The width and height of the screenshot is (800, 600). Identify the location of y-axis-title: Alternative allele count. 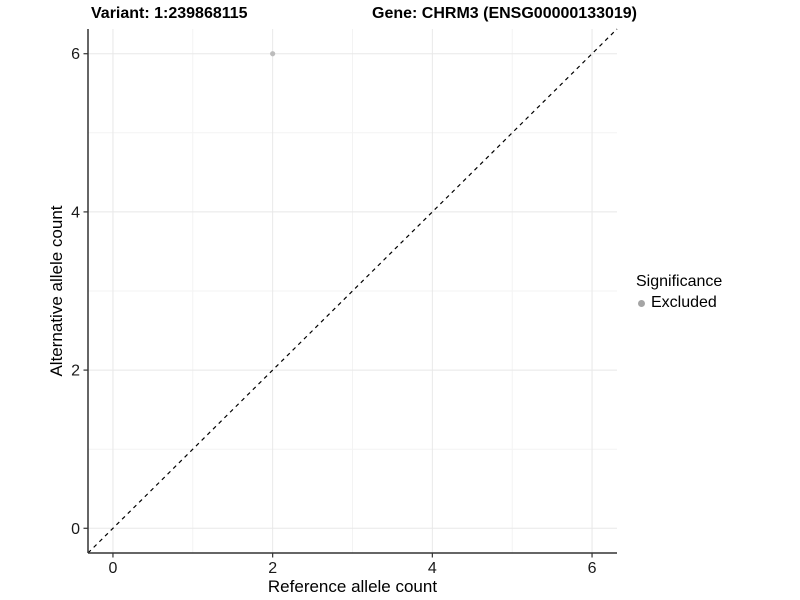
(56, 291).